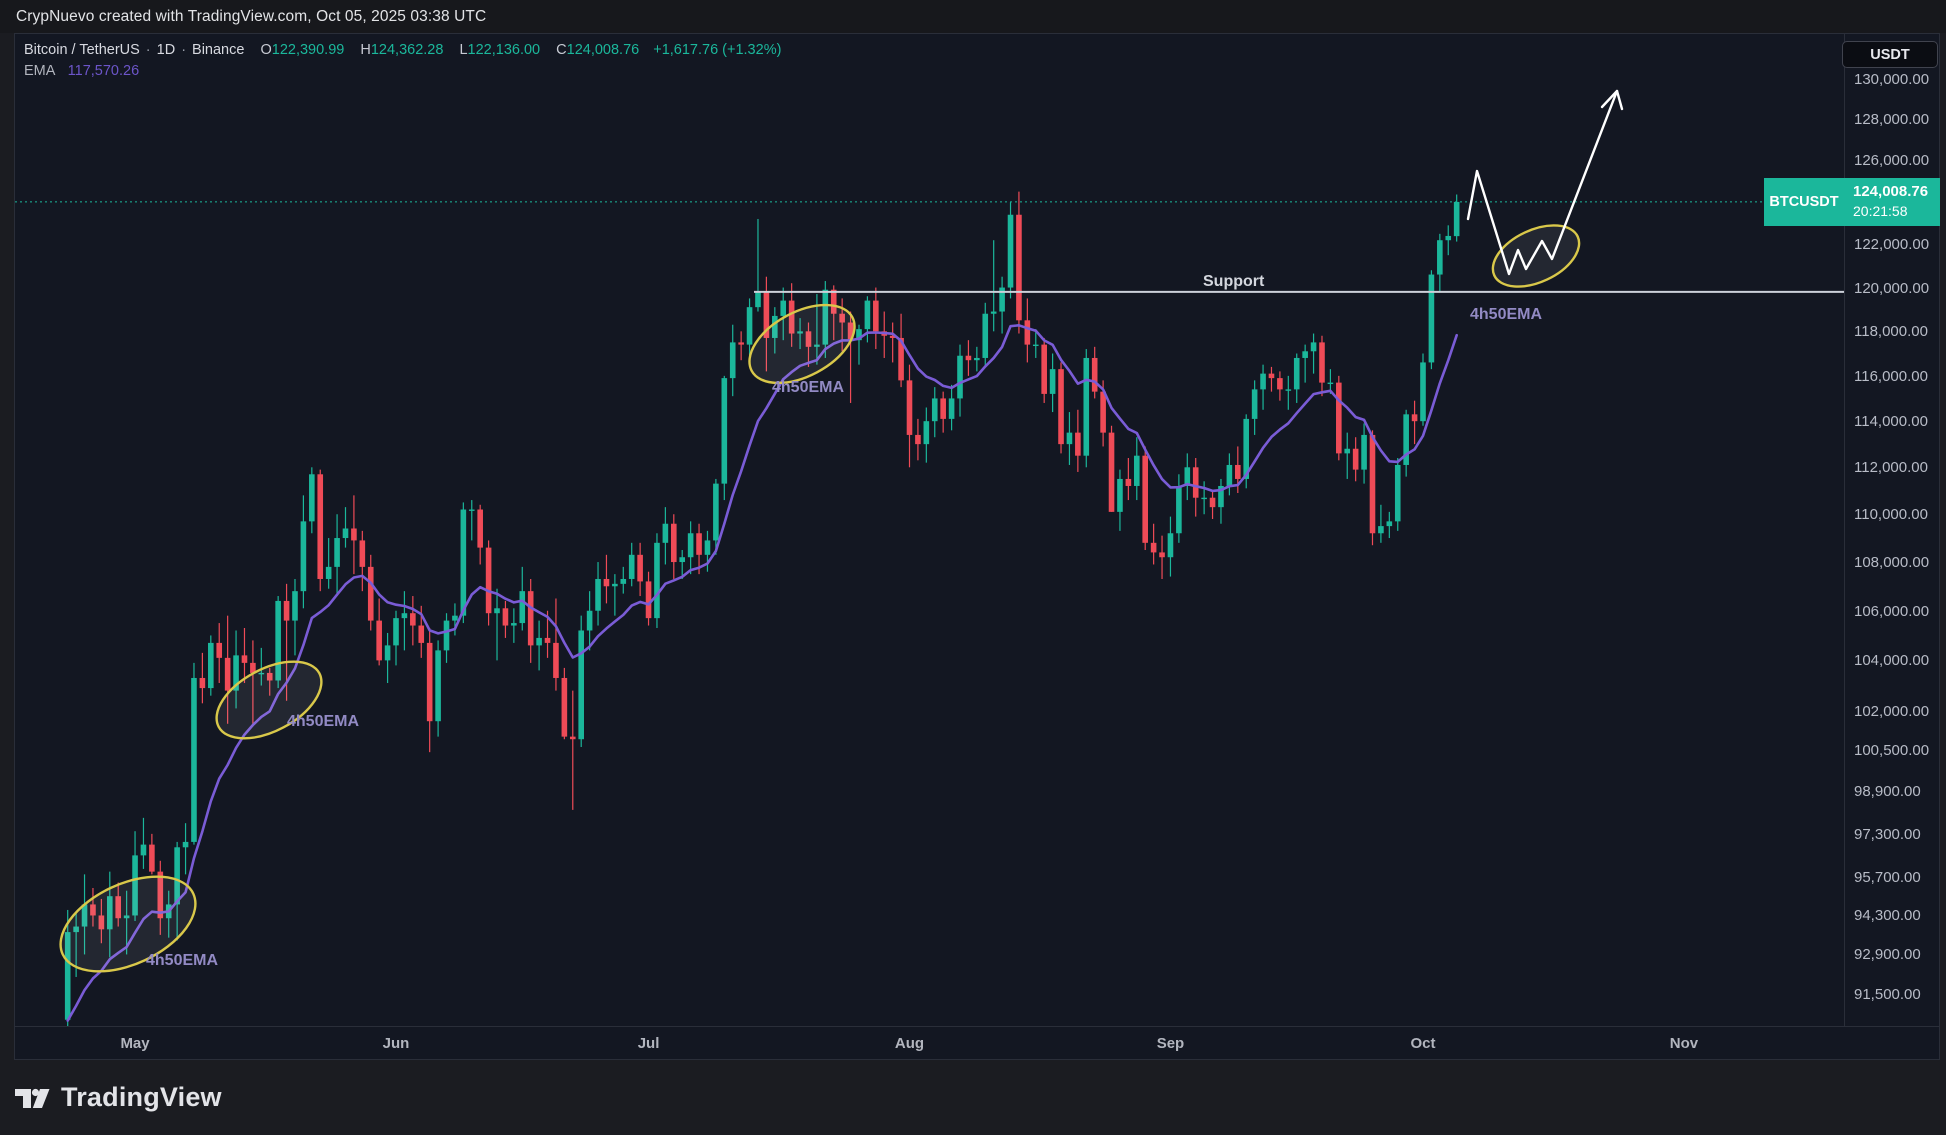 Image resolution: width=1946 pixels, height=1135 pixels. Describe the element at coordinates (504, 50) in the screenshot. I see `low-value: 122,136.00` at that location.